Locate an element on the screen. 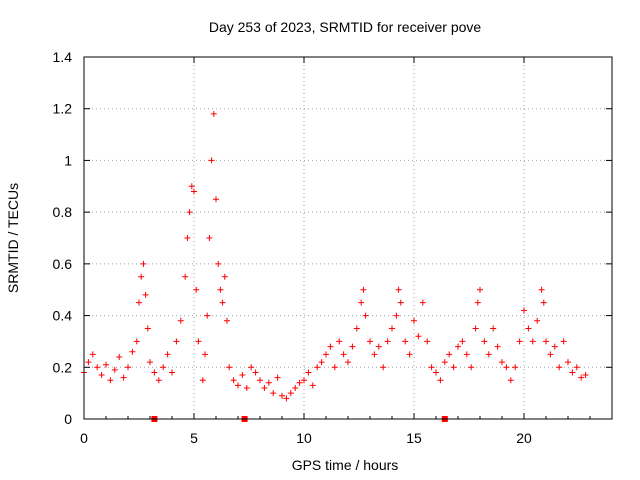 The height and width of the screenshot is (480, 640). y-tick-label: 0.8 is located at coordinates (63, 212).